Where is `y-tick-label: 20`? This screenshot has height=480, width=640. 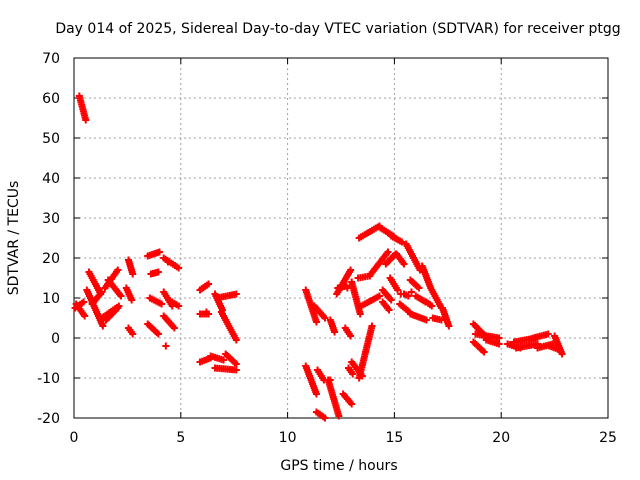 y-tick-label: 20 is located at coordinates (51, 259).